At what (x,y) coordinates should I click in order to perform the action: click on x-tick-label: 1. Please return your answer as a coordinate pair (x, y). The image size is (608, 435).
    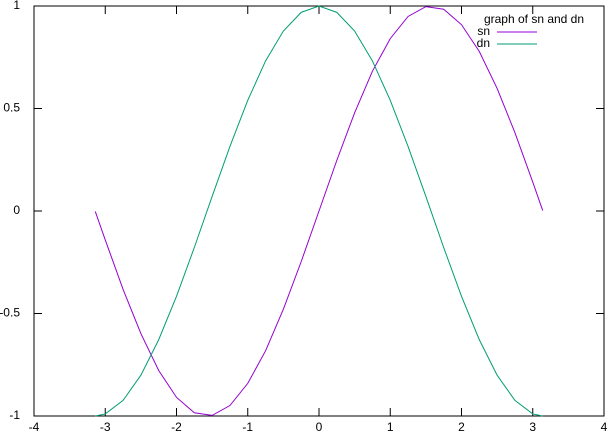
    Looking at the image, I should click on (390, 427).